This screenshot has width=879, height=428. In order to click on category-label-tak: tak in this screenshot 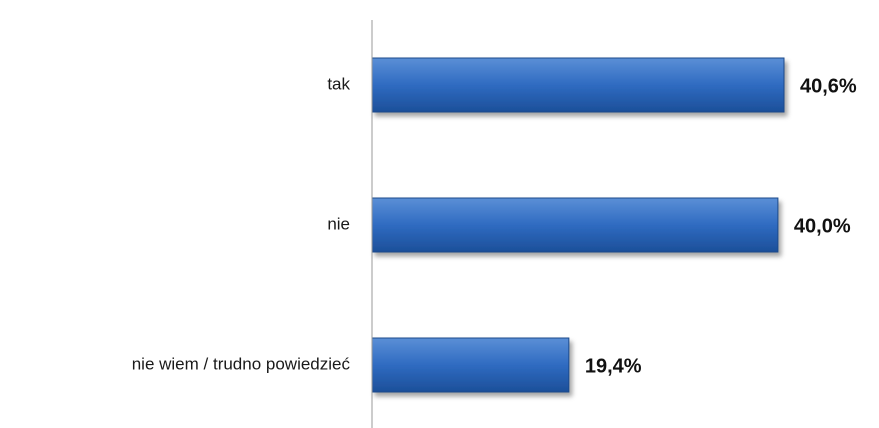, I will do `click(338, 83)`.